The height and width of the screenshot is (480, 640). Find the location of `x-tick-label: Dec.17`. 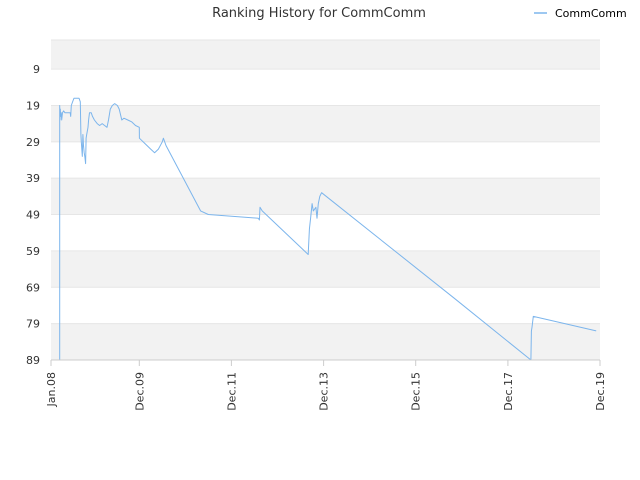

x-tick-label: Dec.17 is located at coordinates (508, 391).